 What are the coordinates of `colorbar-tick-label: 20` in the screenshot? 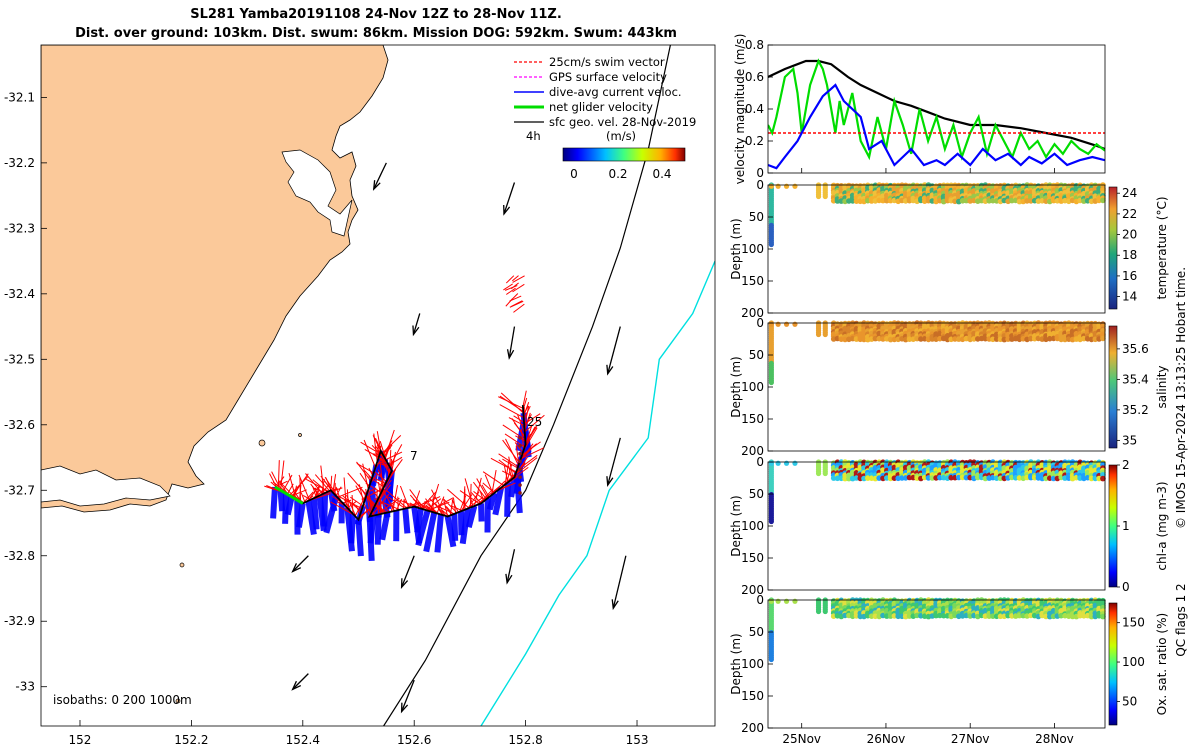 It's located at (1129, 235).